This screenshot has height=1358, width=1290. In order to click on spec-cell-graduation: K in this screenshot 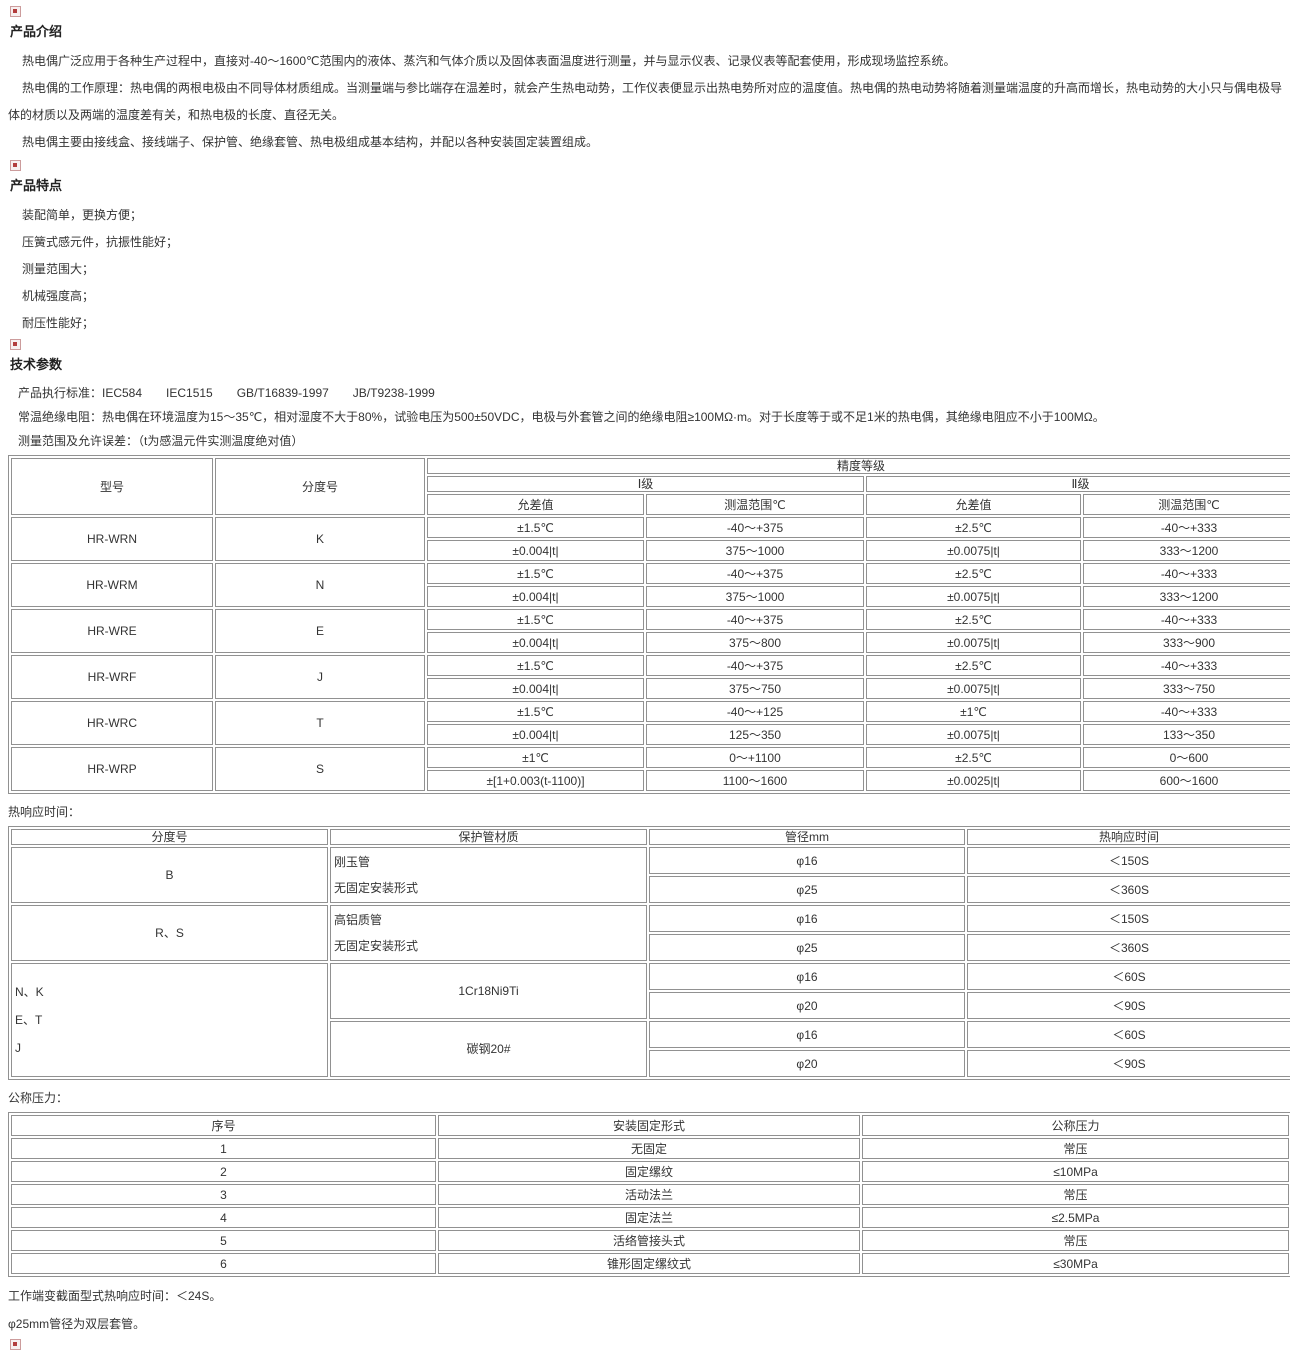, I will do `click(320, 539)`.